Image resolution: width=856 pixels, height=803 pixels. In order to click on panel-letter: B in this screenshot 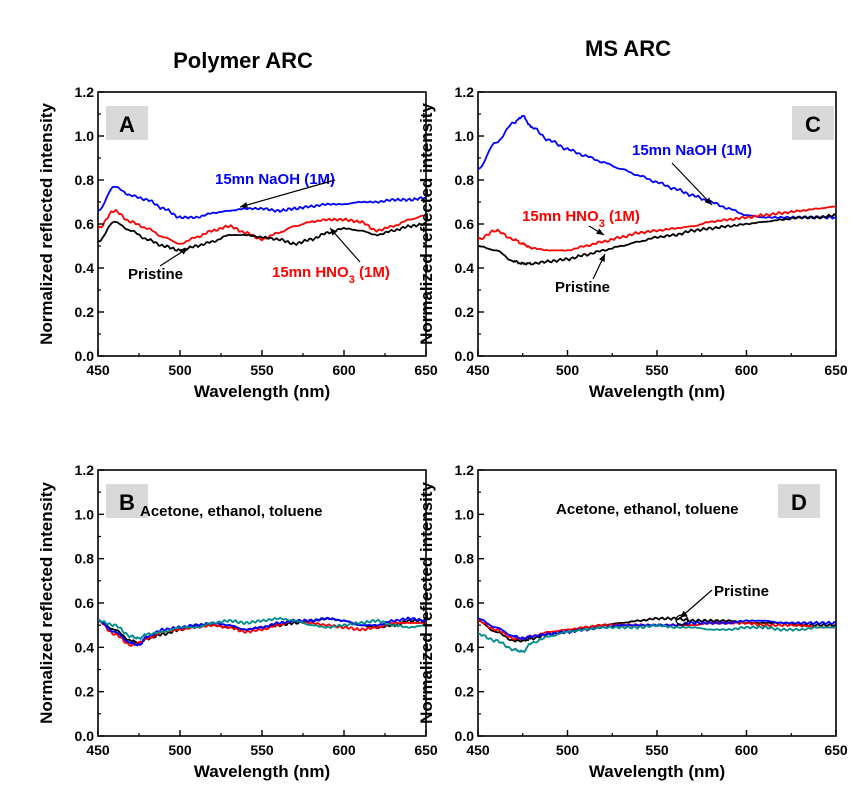, I will do `click(127, 502)`.